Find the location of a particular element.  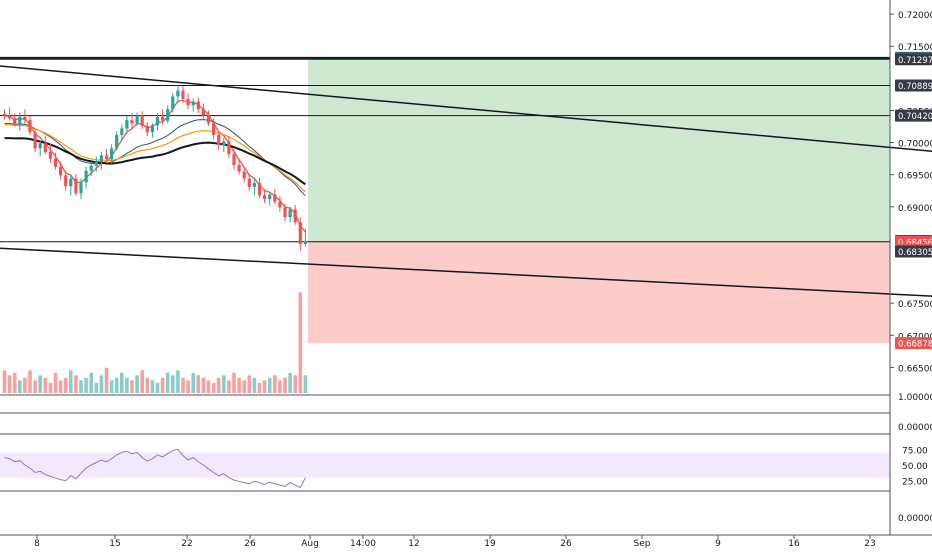

price-label: 0.68305 is located at coordinates (913, 251).